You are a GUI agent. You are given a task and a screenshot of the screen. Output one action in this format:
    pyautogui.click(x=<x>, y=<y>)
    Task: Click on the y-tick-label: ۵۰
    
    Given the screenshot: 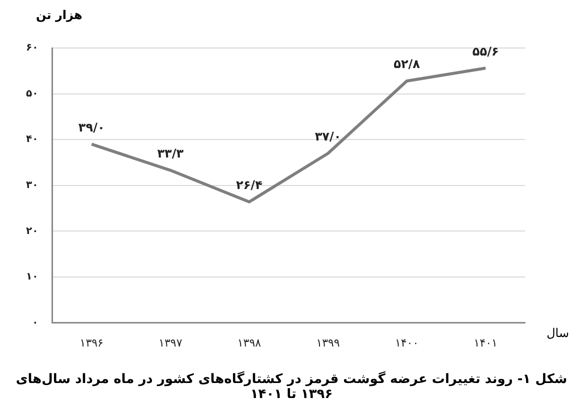 What is the action you would take?
    pyautogui.click(x=32, y=94)
    